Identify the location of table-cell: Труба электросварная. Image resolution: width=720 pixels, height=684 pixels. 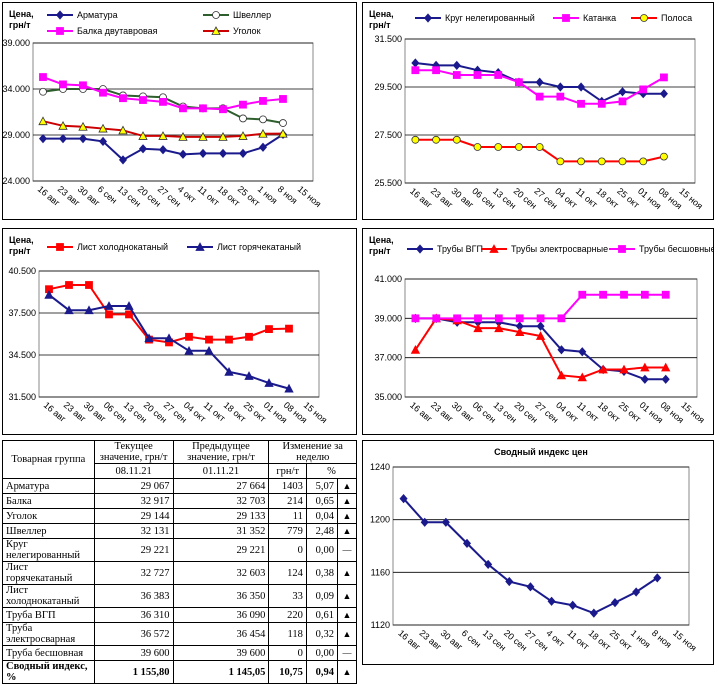
(48, 634).